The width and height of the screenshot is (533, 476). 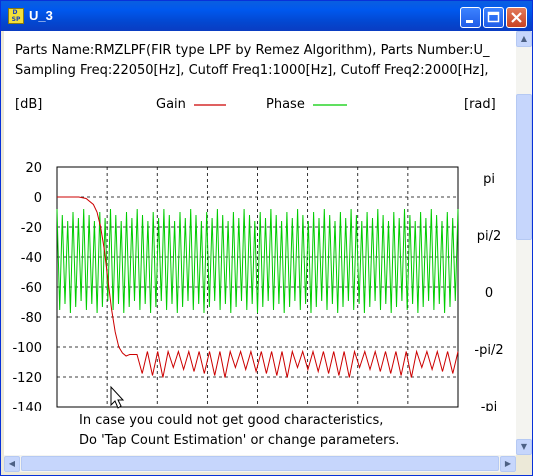 What do you see at coordinates (117, 397) in the screenshot?
I see `mouse-cursor-icon` at bounding box center [117, 397].